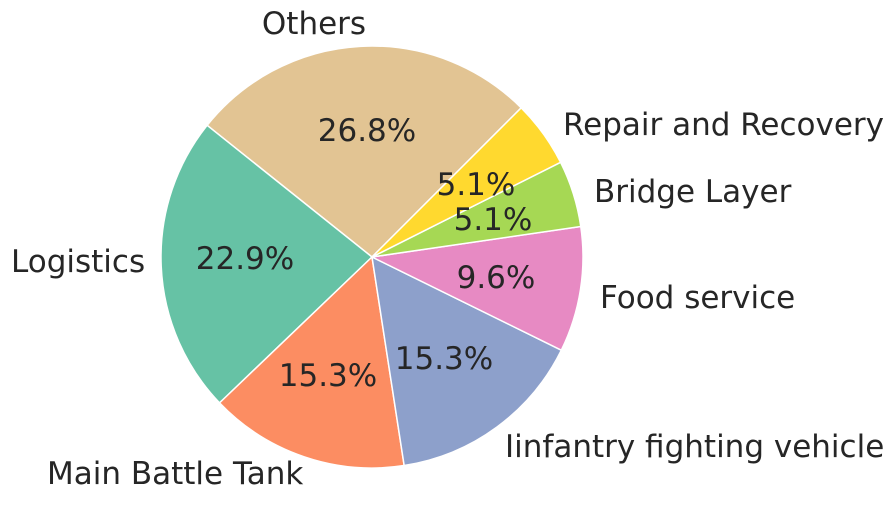 This screenshot has height=506, width=887. I want to click on pie-value-label-main-battle-tank: 15.3%, so click(328, 376).